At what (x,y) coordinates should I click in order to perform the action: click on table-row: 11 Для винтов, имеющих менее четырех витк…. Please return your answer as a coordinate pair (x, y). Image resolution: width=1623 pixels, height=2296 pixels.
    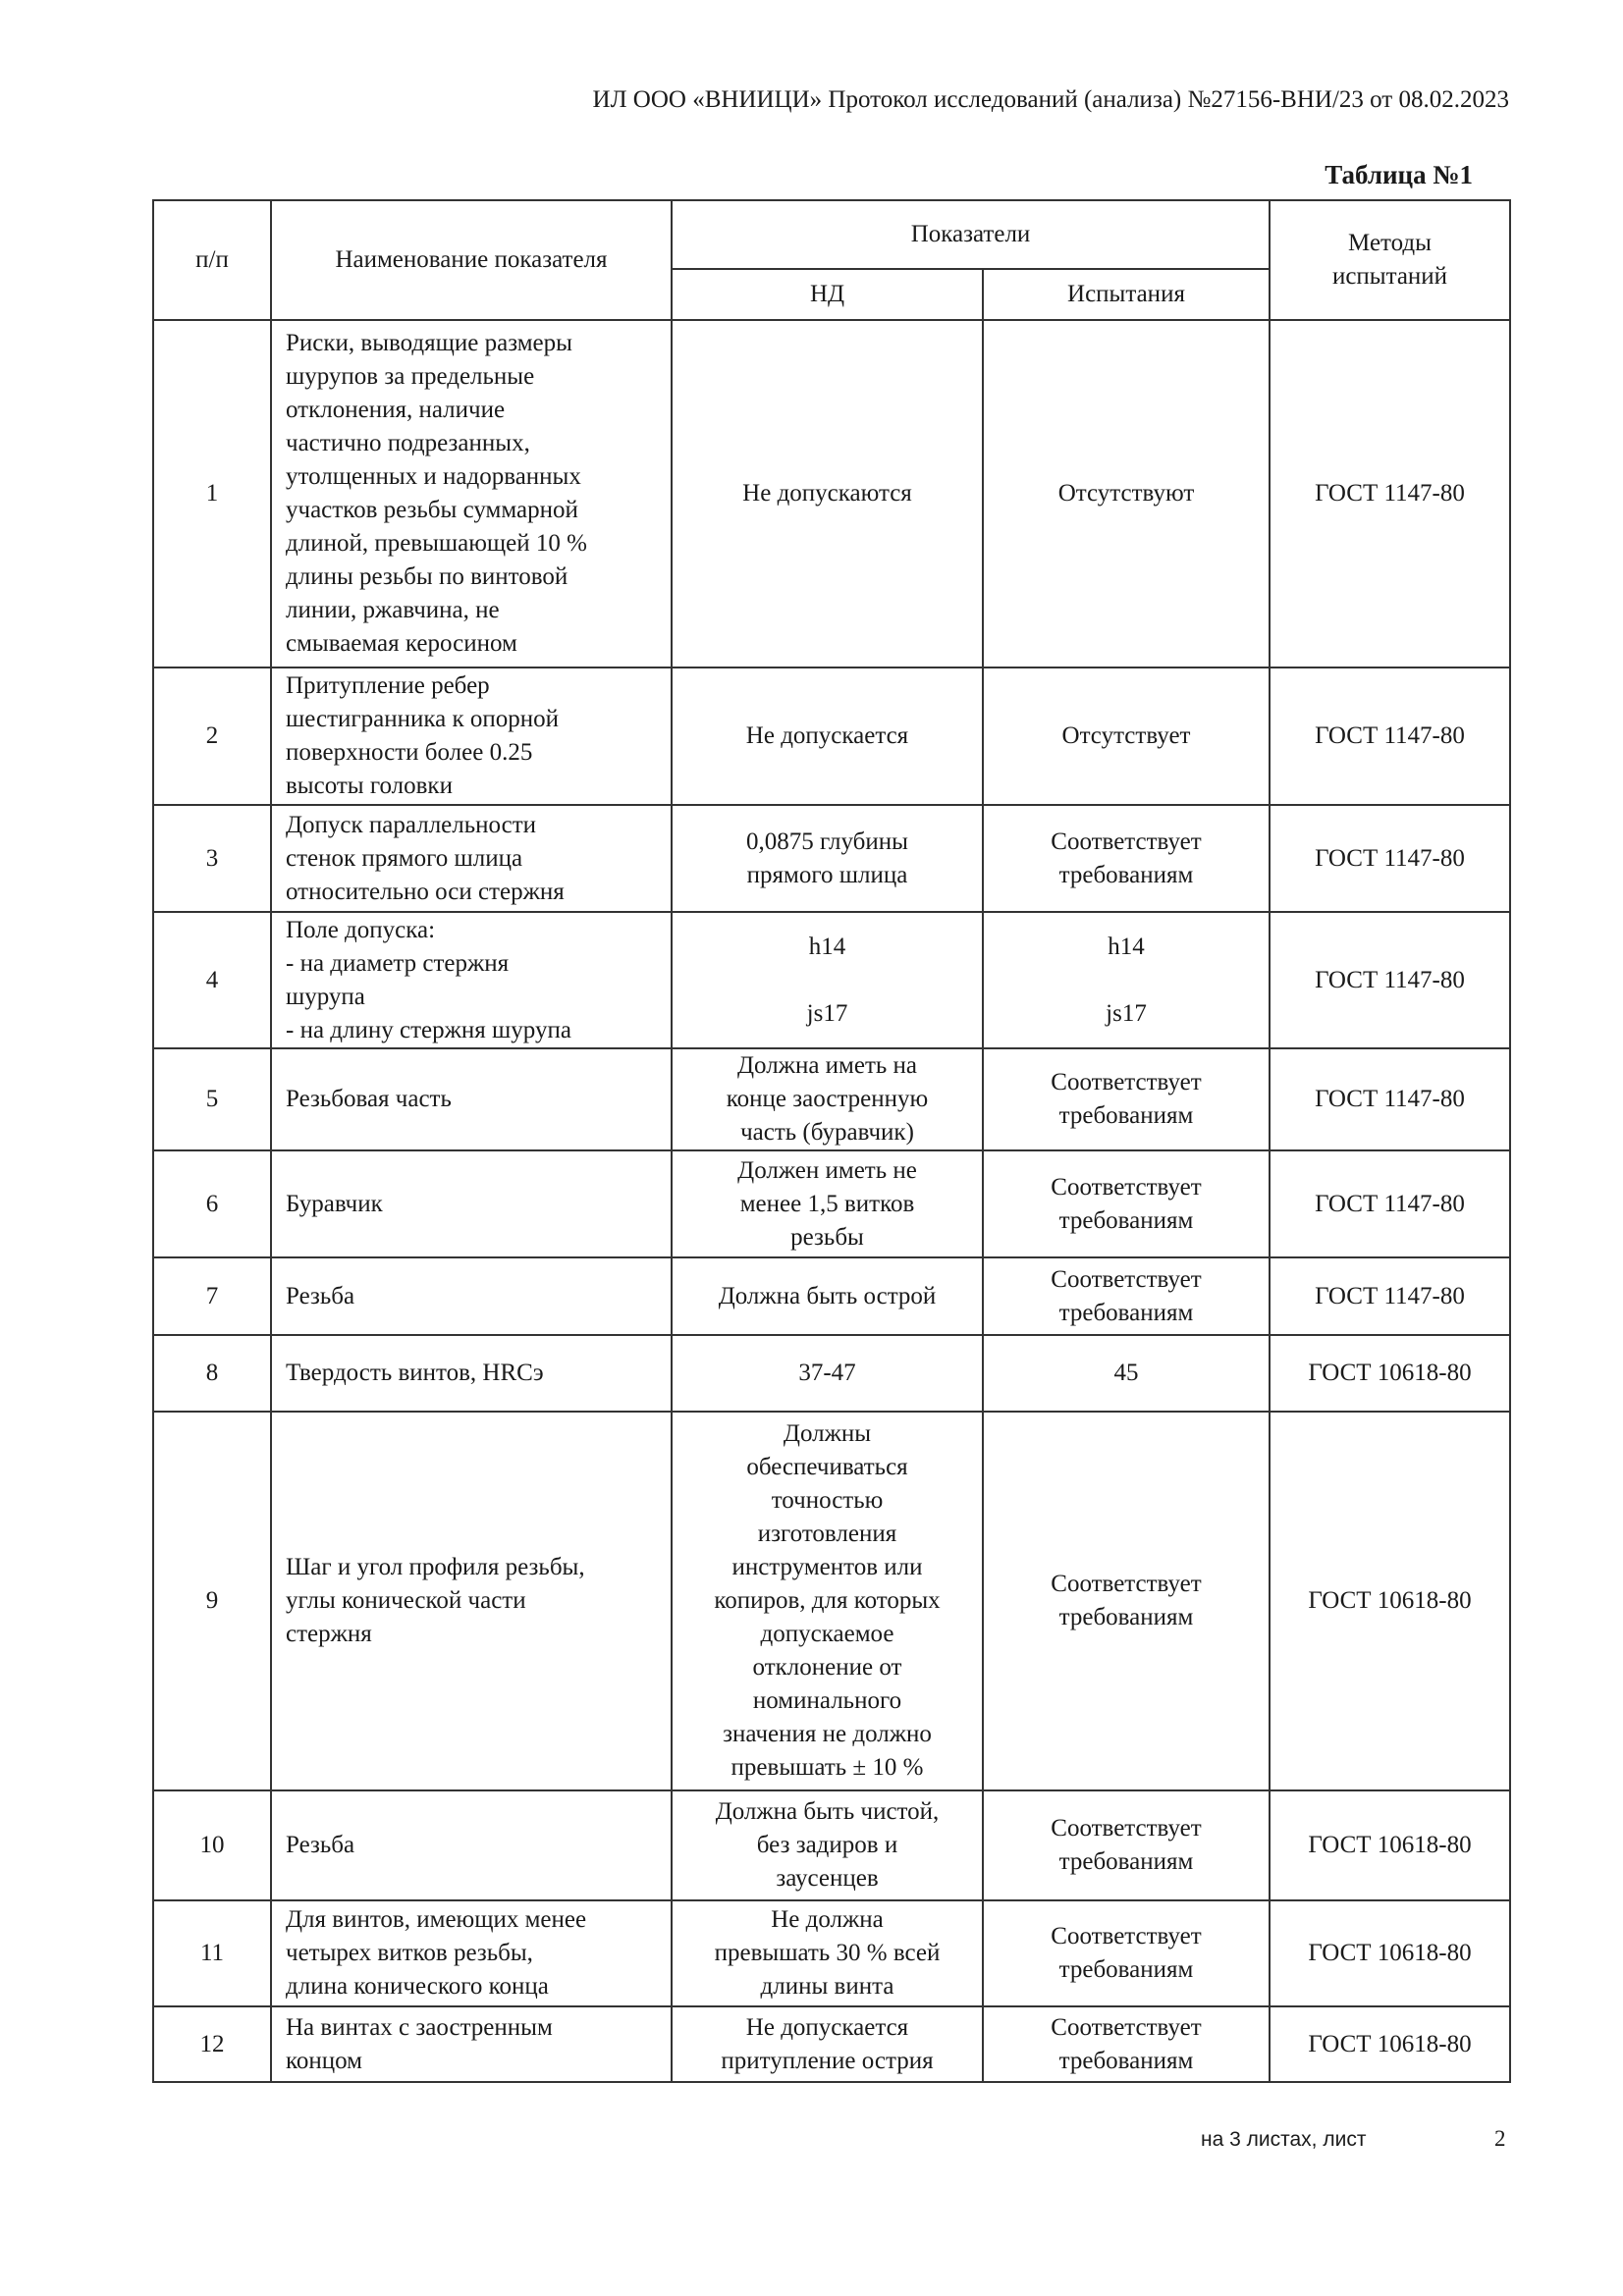
    Looking at the image, I should click on (831, 1953).